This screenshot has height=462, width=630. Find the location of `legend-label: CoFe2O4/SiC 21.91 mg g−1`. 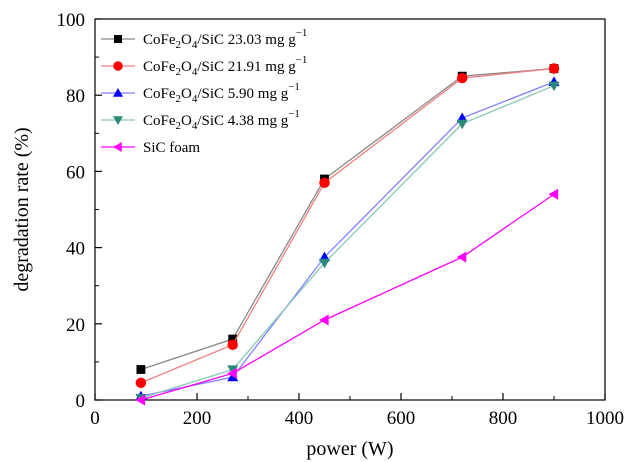

legend-label: CoFe2O4/SiC 21.91 mg g−1 is located at coordinates (225, 66).